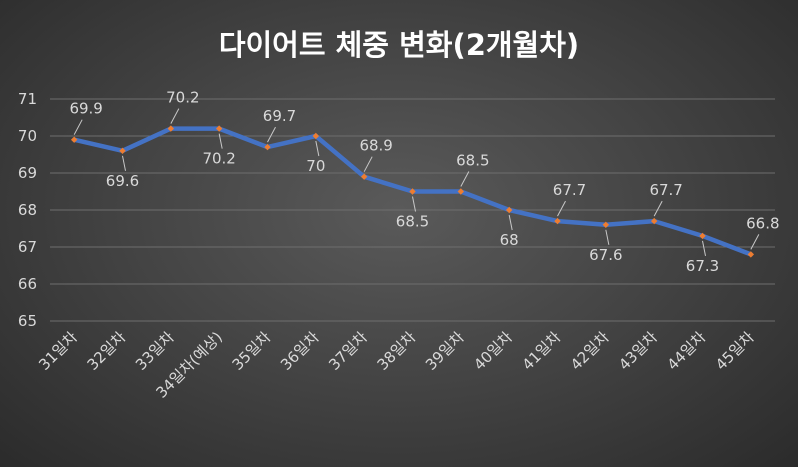 The height and width of the screenshot is (467, 798). Describe the element at coordinates (493, 351) in the screenshot. I see `x-tick-label: 40일차` at that location.